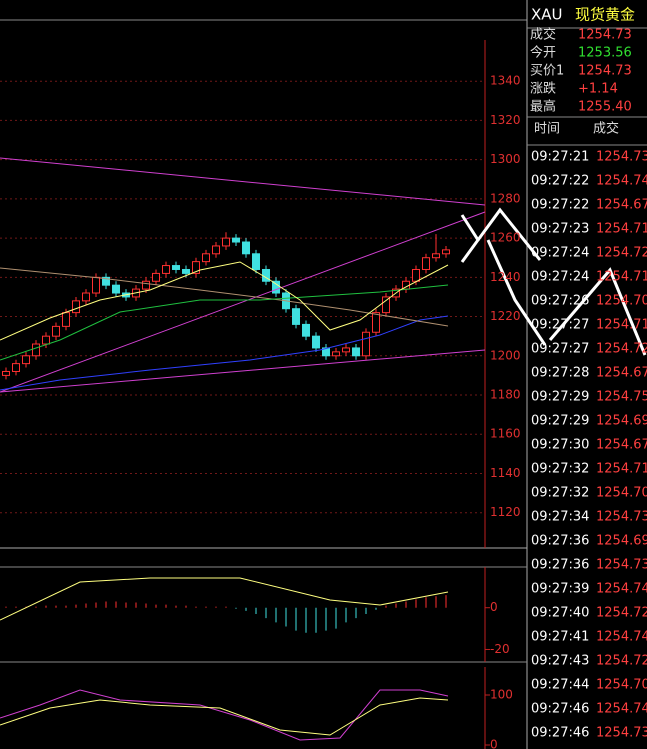  Describe the element at coordinates (505, 434) in the screenshot. I see `y-tick-label: 1160` at that location.